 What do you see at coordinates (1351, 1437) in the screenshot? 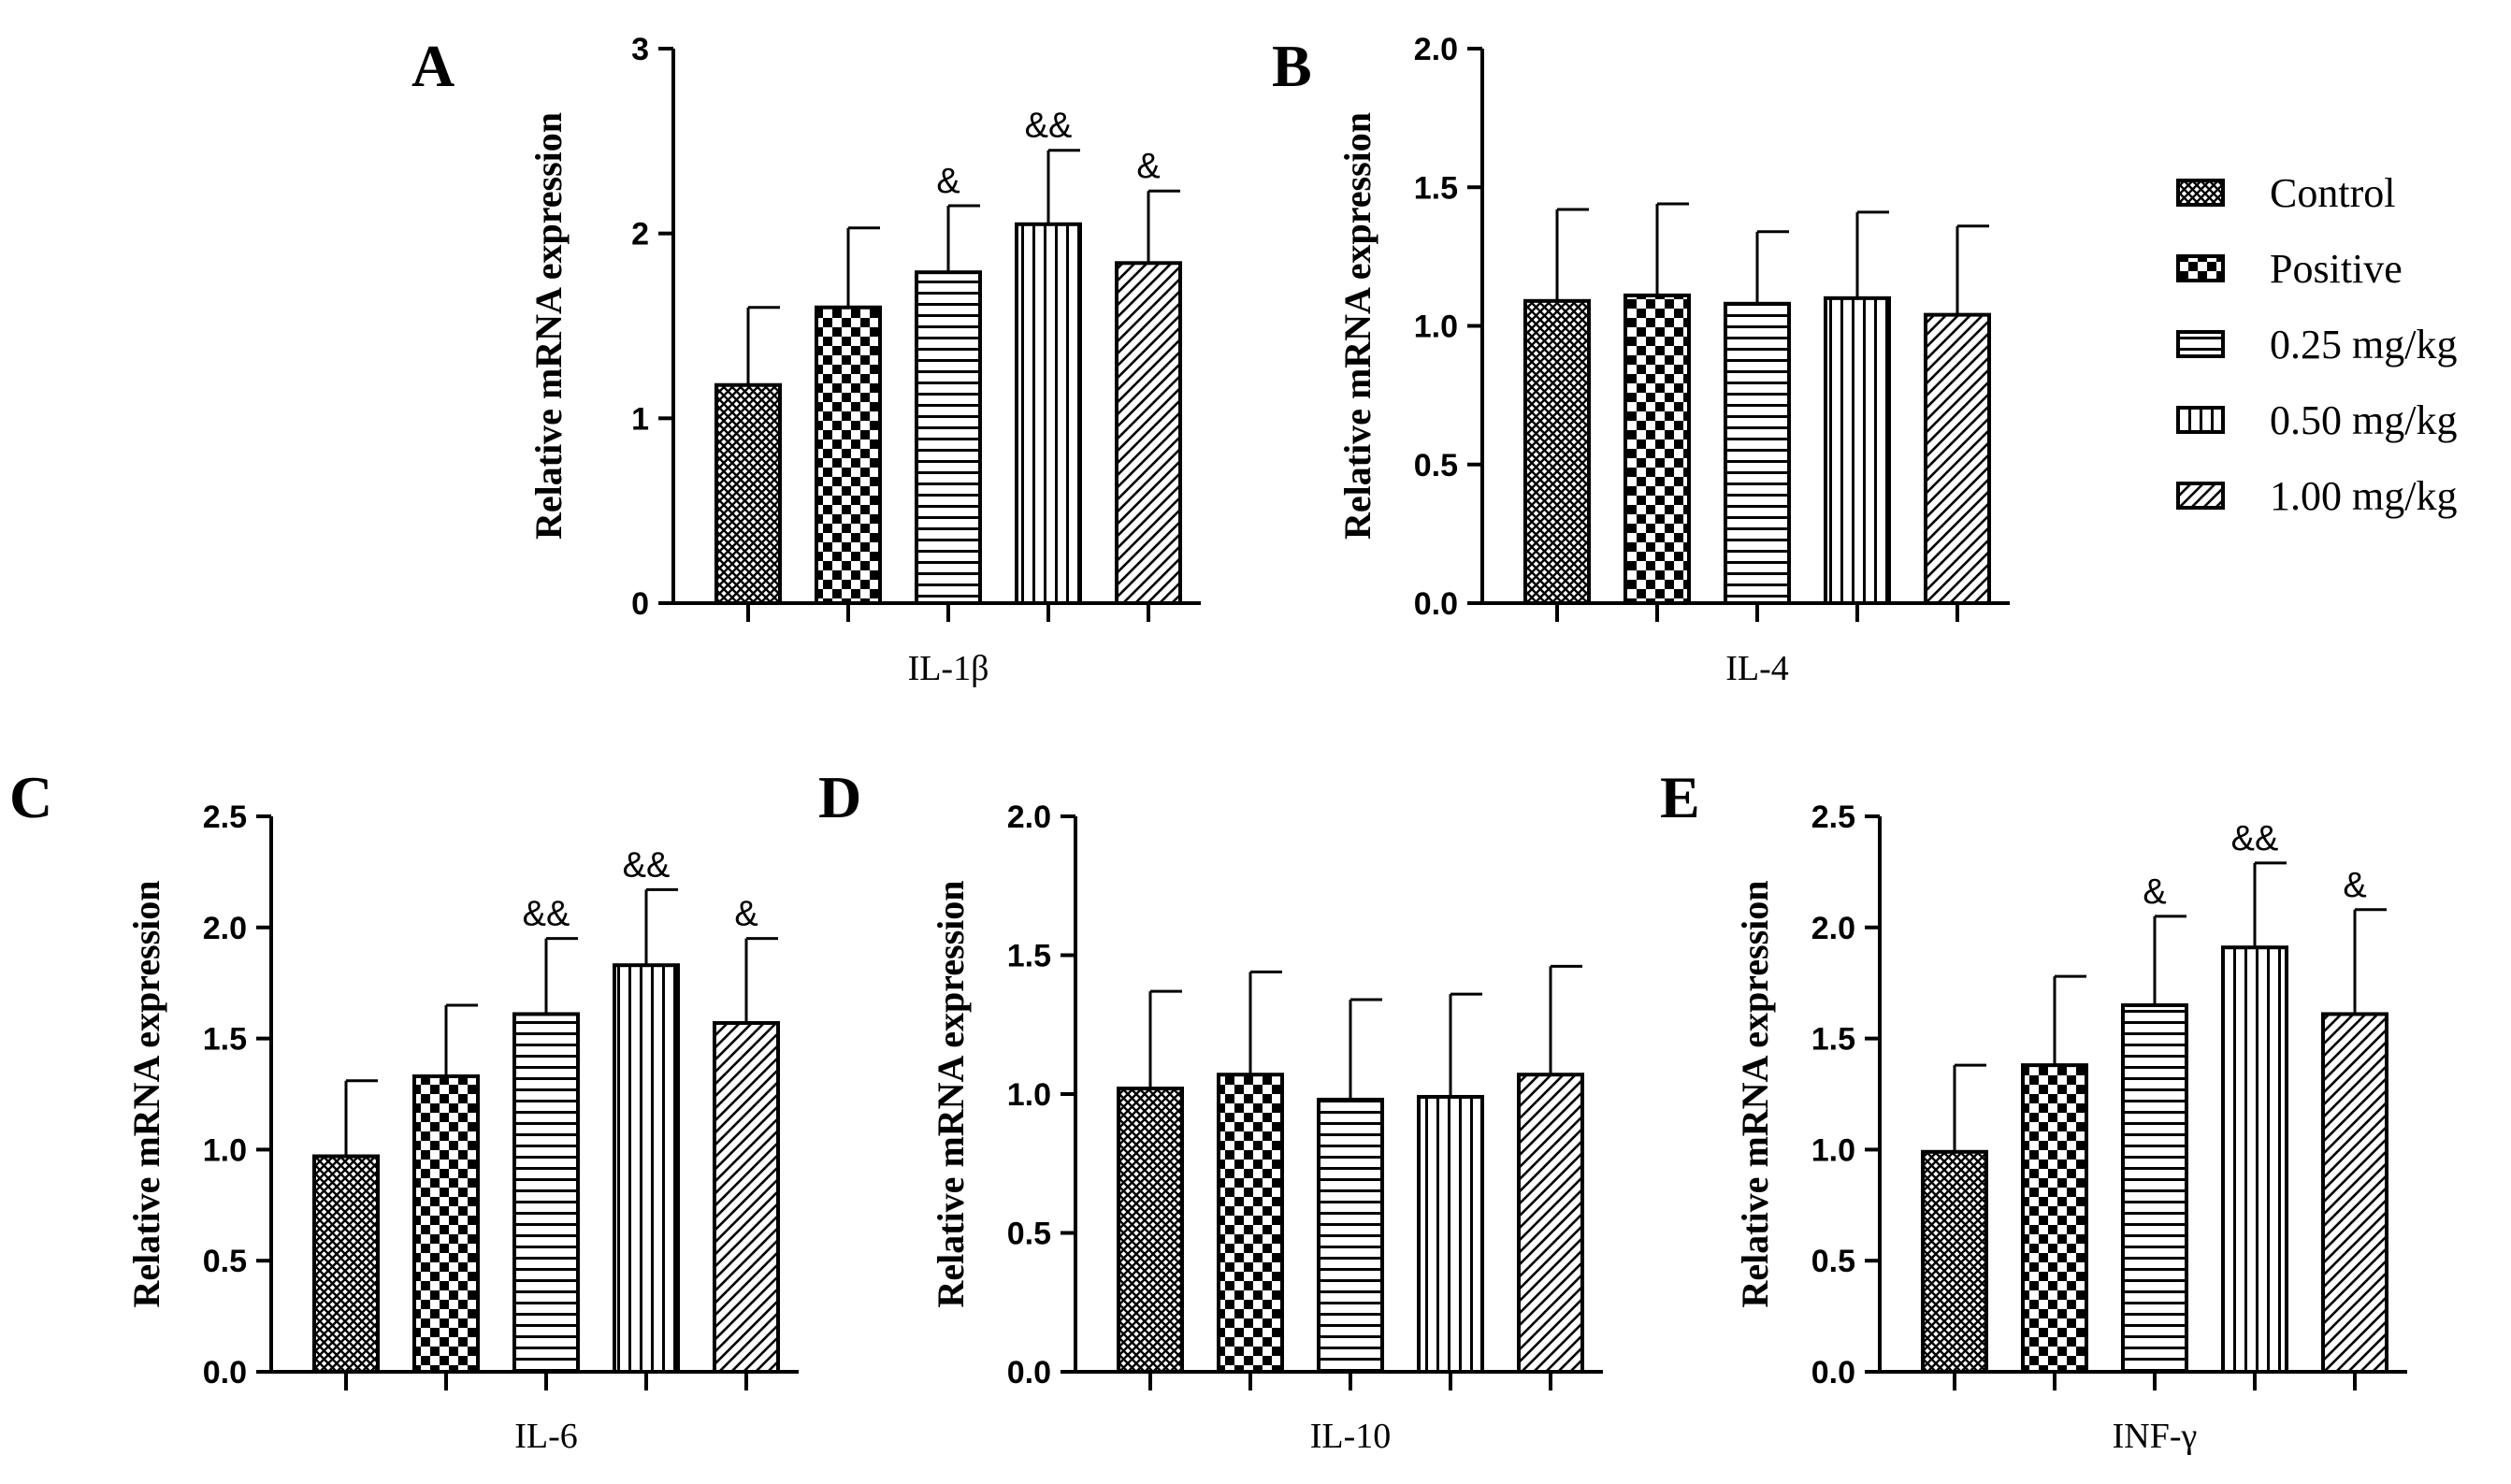
I see `x-axis-title: IL-10` at bounding box center [1351, 1437].